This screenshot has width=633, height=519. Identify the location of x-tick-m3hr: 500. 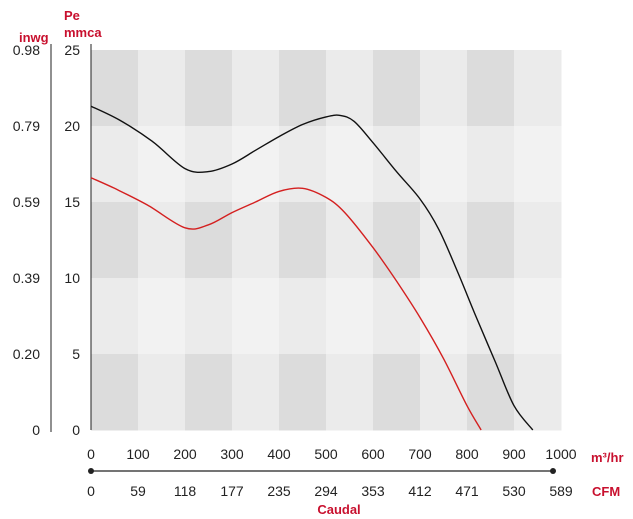
(326, 454).